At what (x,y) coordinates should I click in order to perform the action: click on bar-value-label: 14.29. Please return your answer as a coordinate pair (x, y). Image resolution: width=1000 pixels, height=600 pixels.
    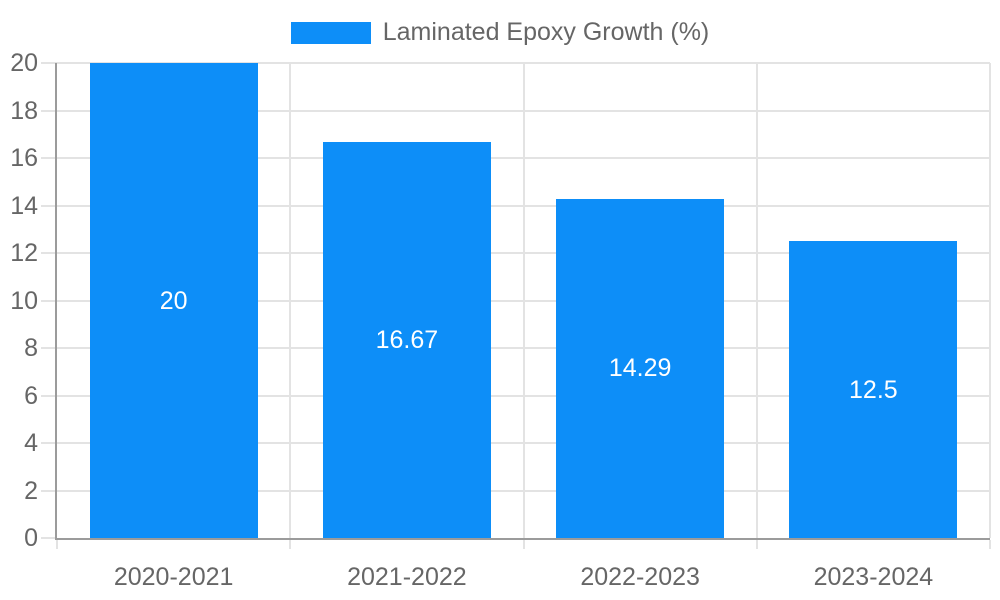
    Looking at the image, I should click on (640, 368).